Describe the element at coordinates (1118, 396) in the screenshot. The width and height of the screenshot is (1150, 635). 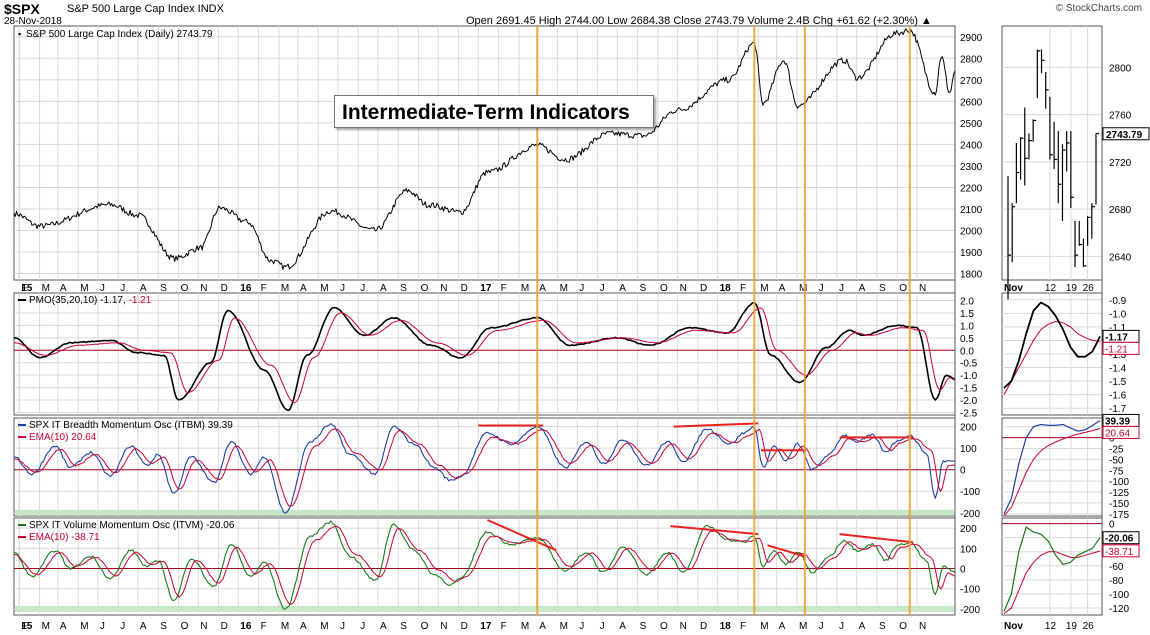
I see `zoom-y-tick-label: -1.6` at that location.